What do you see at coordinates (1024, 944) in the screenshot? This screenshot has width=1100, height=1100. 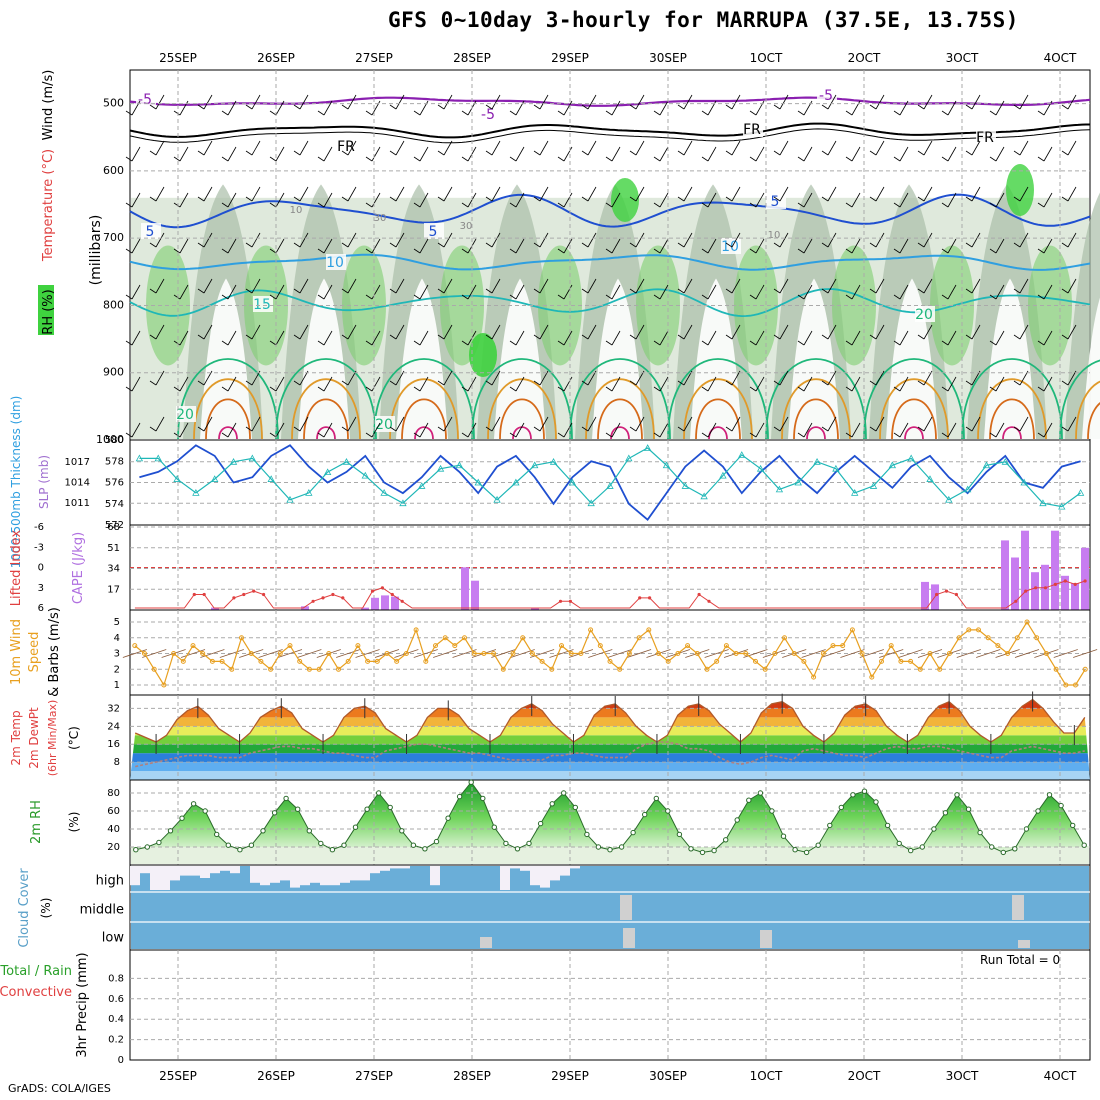 I see `cloud-bar` at bounding box center [1024, 944].